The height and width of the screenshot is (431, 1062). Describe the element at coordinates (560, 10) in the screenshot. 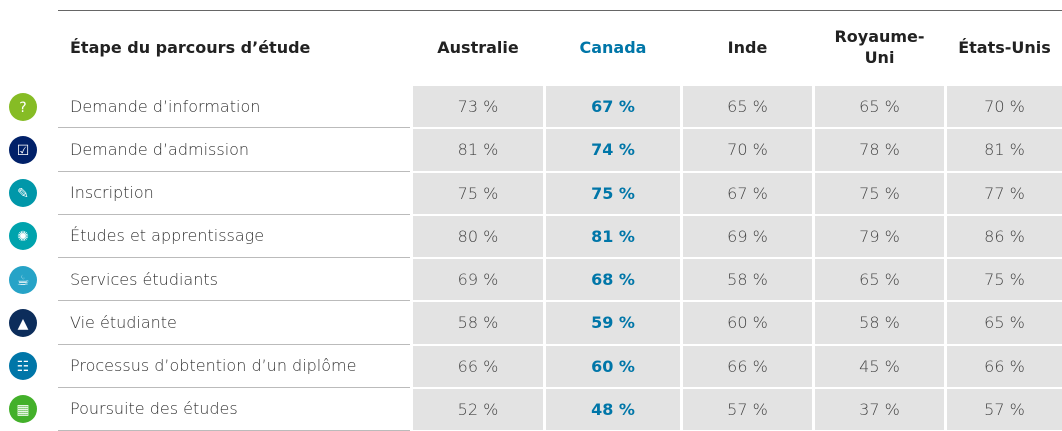

I see `top-rule` at that location.